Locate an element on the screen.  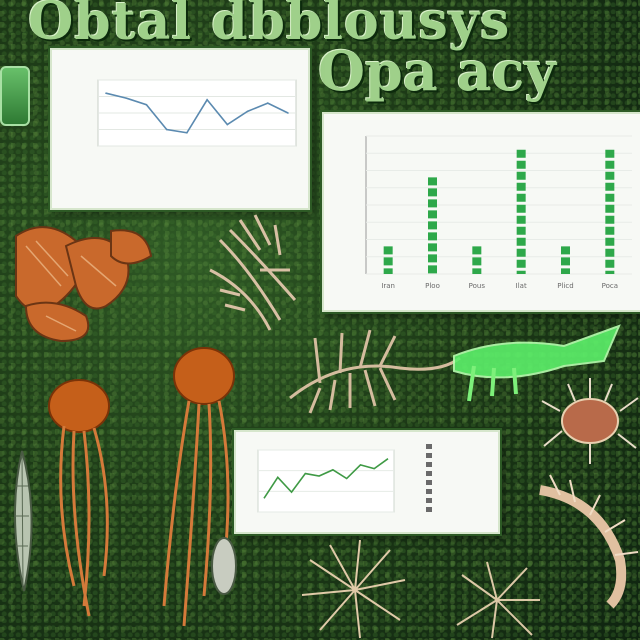
glowing-green-creature is located at coordinates (537, 363).